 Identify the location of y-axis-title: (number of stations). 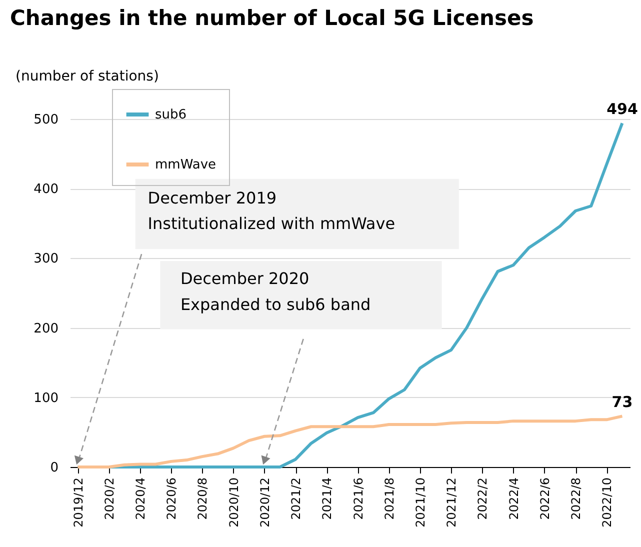
(87, 76).